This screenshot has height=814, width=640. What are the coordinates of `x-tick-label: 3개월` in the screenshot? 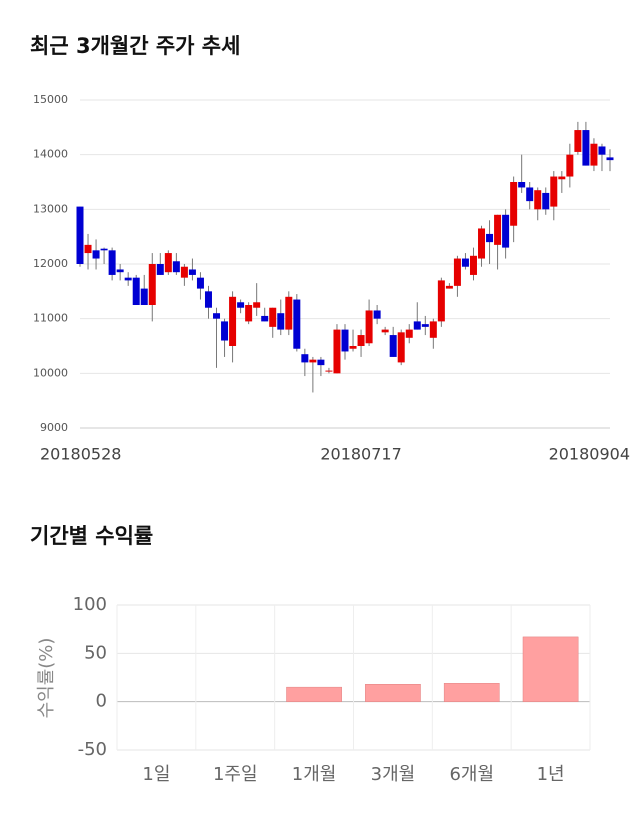 It's located at (393, 774).